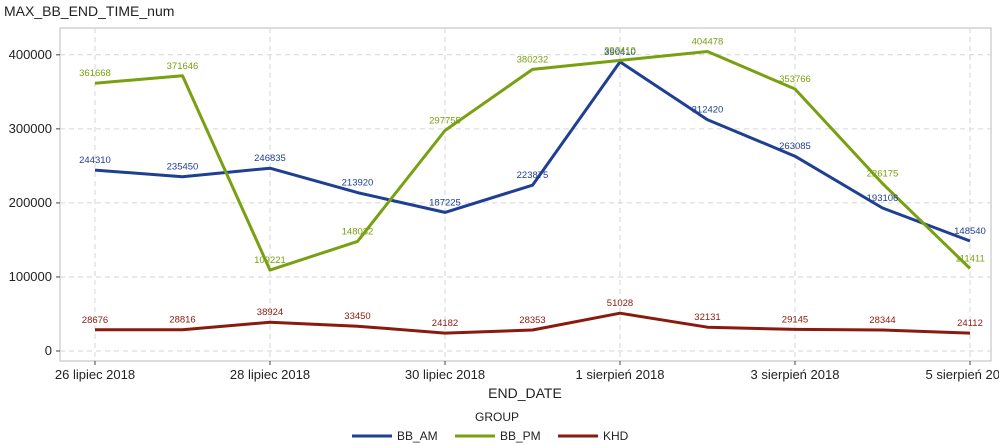 The image size is (999, 445). What do you see at coordinates (497, 417) in the screenshot?
I see `legend-title: GROUP` at bounding box center [497, 417].